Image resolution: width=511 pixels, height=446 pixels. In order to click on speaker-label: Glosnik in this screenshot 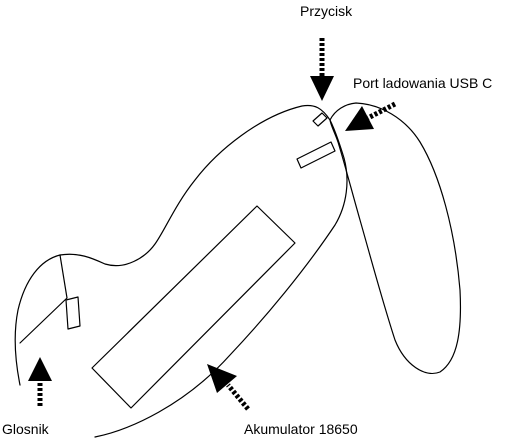, I will do `click(26, 429)`.